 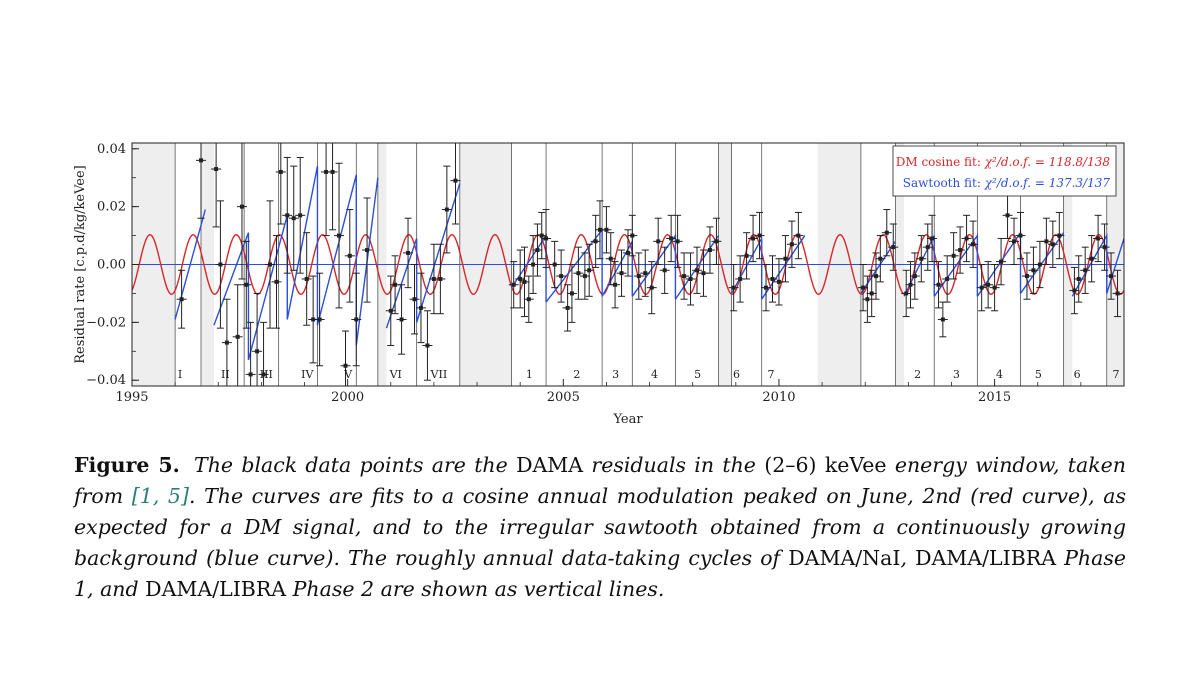 What do you see at coordinates (627, 419) in the screenshot?
I see `x-axis-title: Year` at bounding box center [627, 419].